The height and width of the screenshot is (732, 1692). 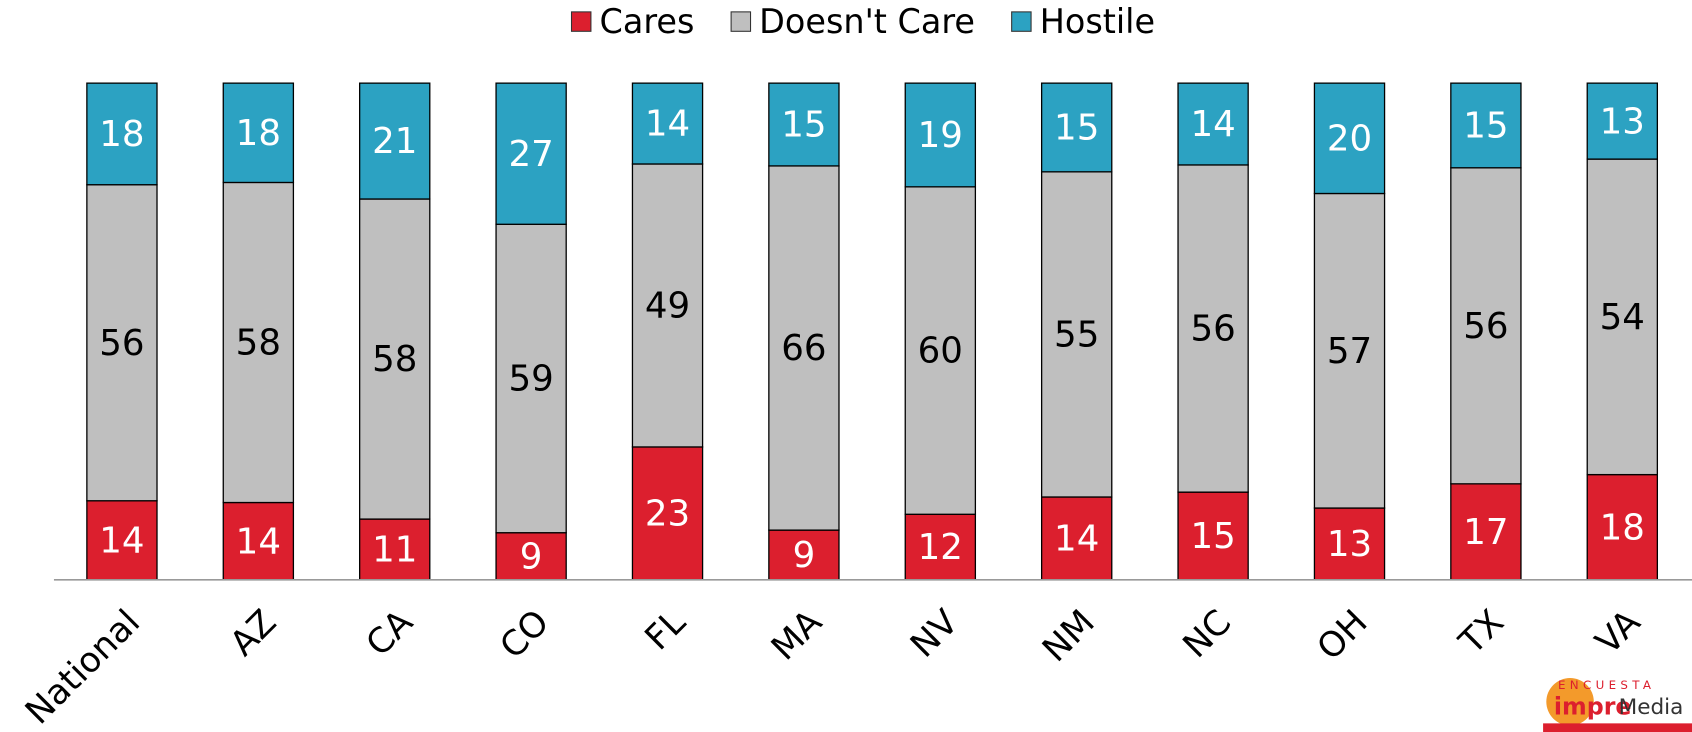 I want to click on logo-circle, so click(x=1570, y=702).